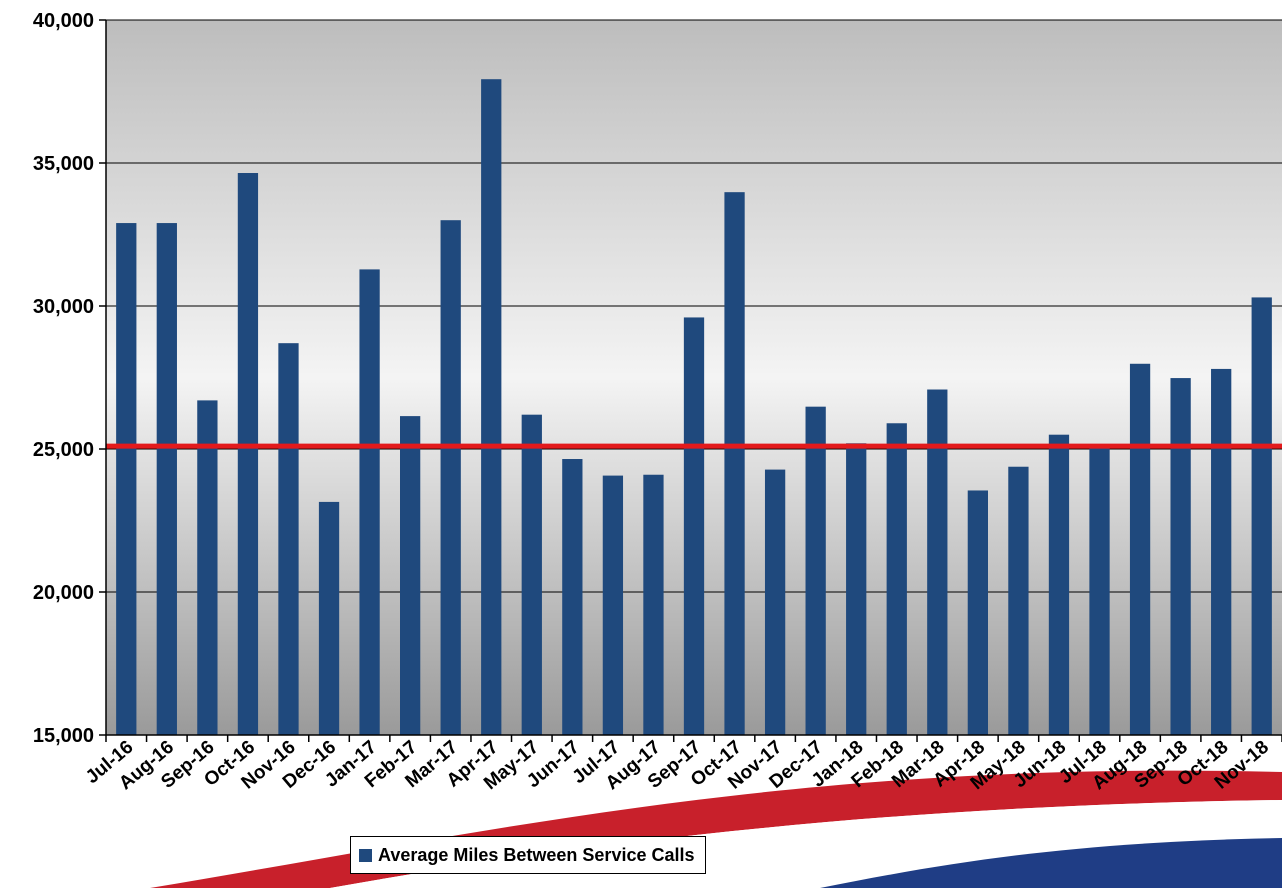  Describe the element at coordinates (536, 854) in the screenshot. I see `legend-label: Average Miles Between Service Calls` at that location.